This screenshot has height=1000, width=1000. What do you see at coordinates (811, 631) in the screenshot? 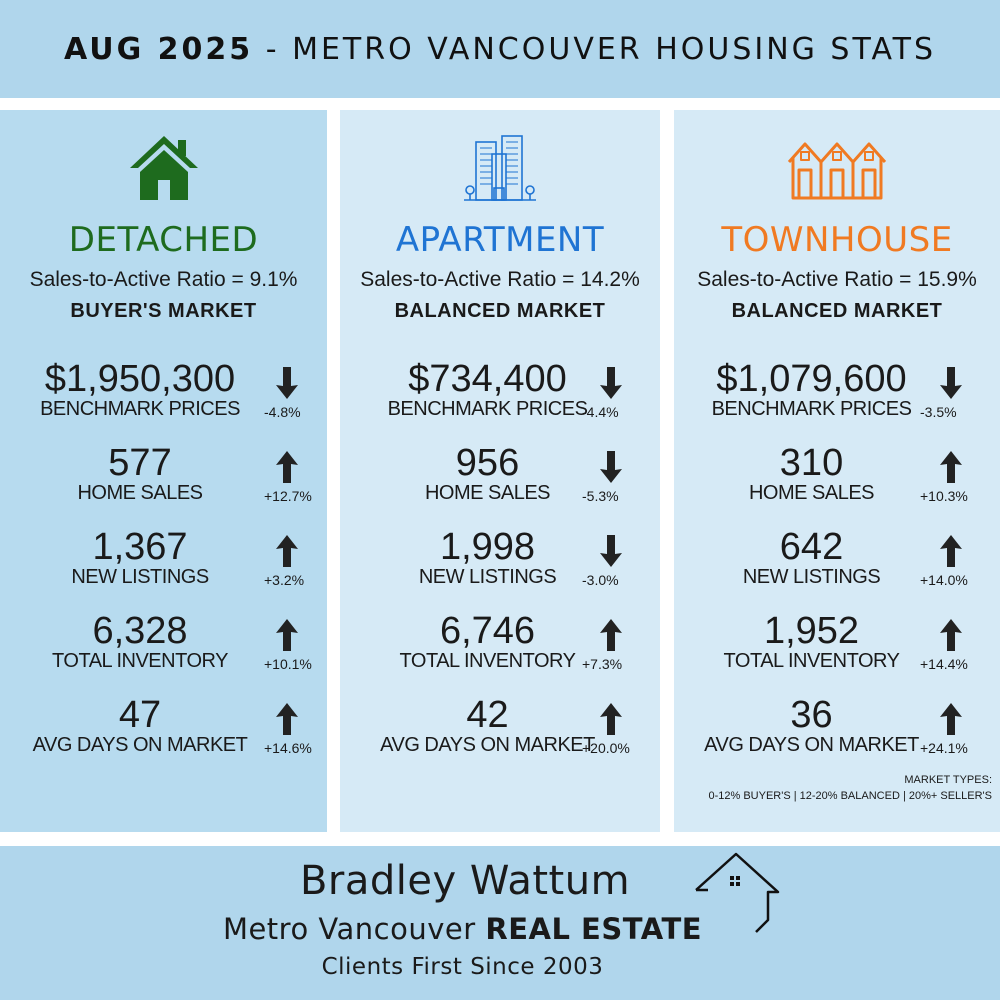
I see `stat-value: 1,952` at bounding box center [811, 631].